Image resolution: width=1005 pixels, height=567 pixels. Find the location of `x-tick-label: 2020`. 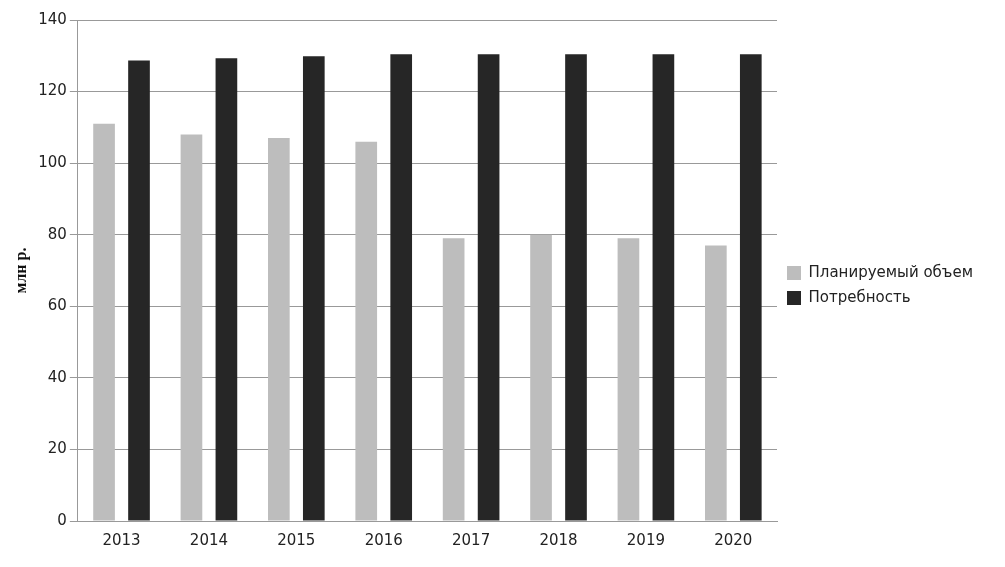

x-tick-label: 2020 is located at coordinates (733, 539).